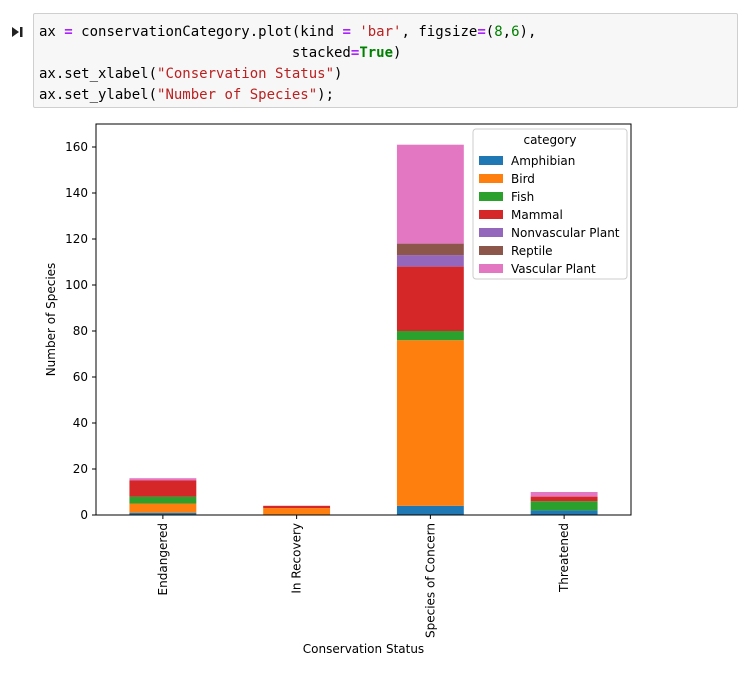  I want to click on legend-entry-label: Vascular Plant, so click(553, 269).